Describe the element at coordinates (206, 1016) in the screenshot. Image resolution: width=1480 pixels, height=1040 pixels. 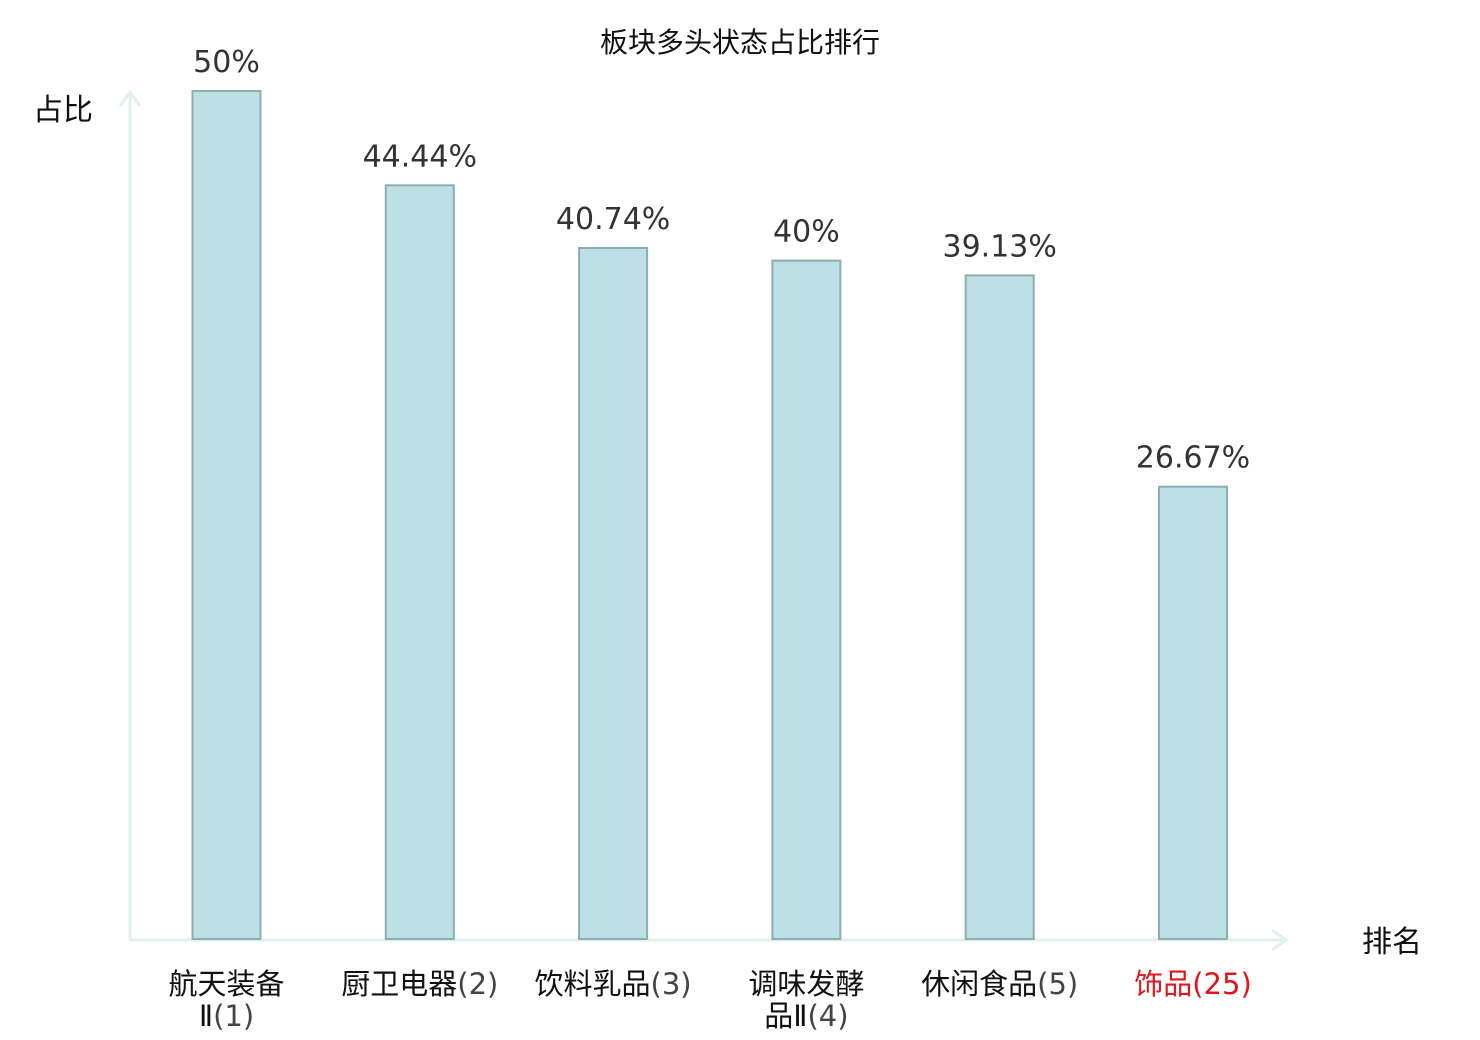
I see `category-name-part: Ⅱ` at that location.